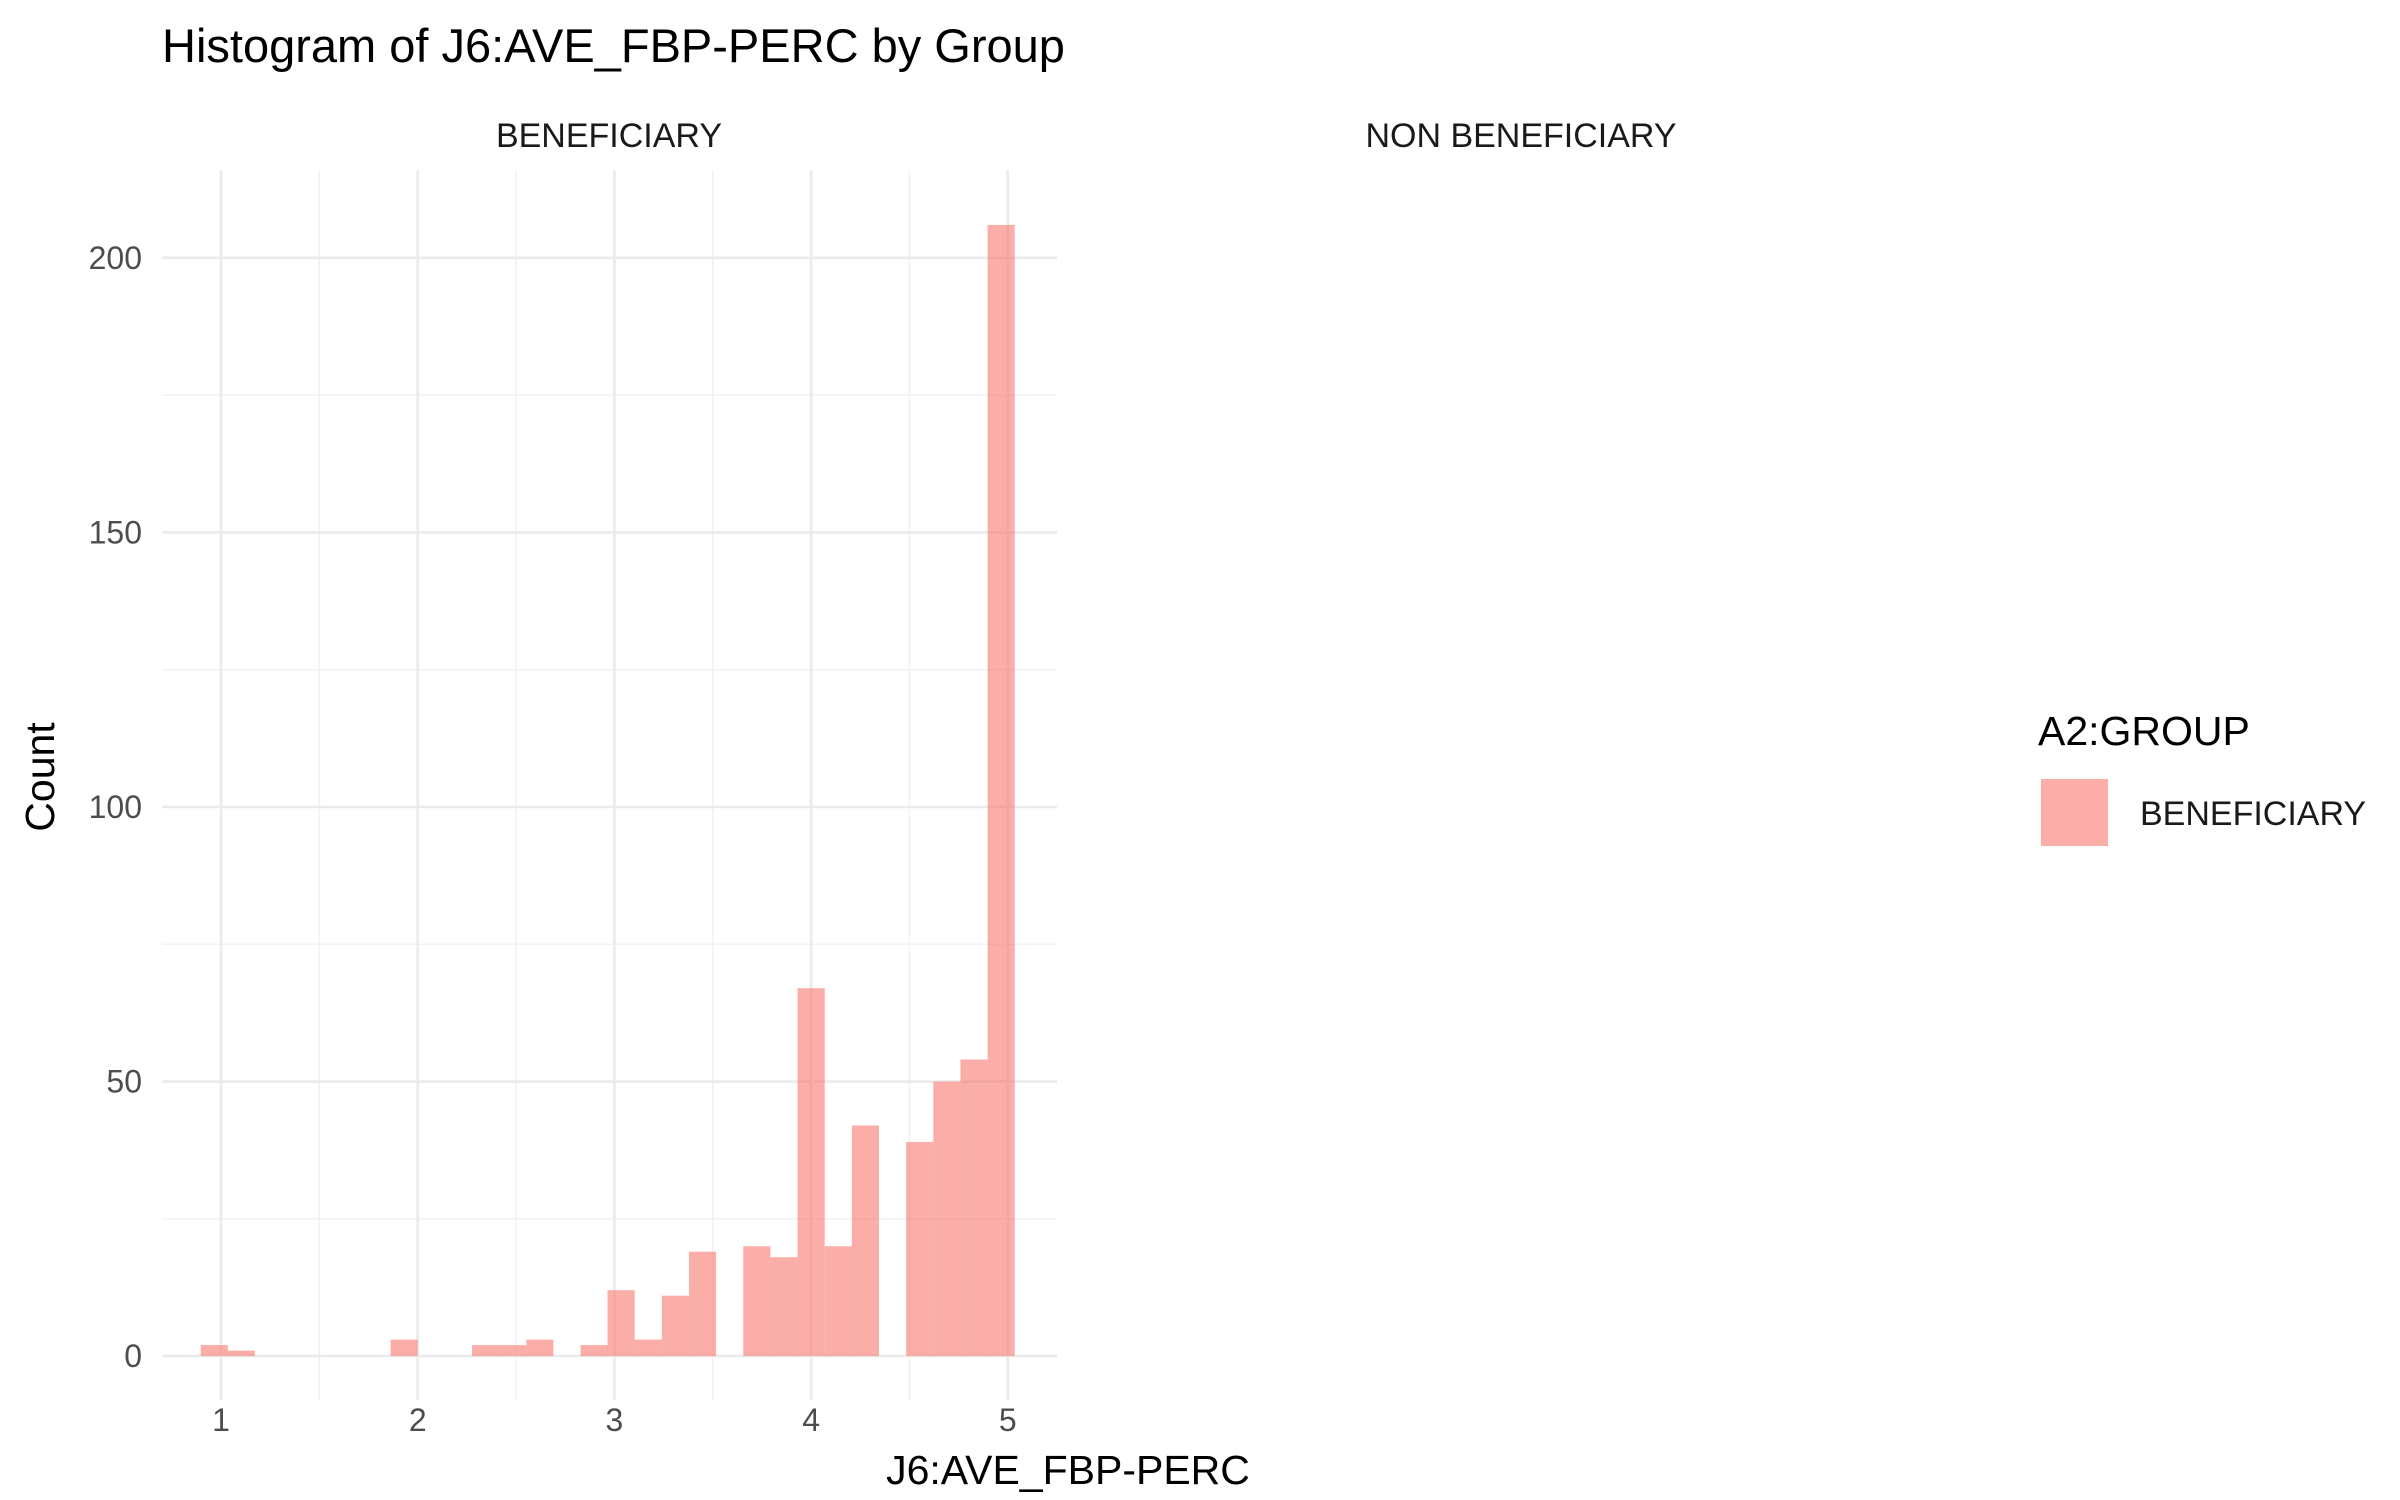  I want to click on y-tick-label: 0, so click(133, 1356).